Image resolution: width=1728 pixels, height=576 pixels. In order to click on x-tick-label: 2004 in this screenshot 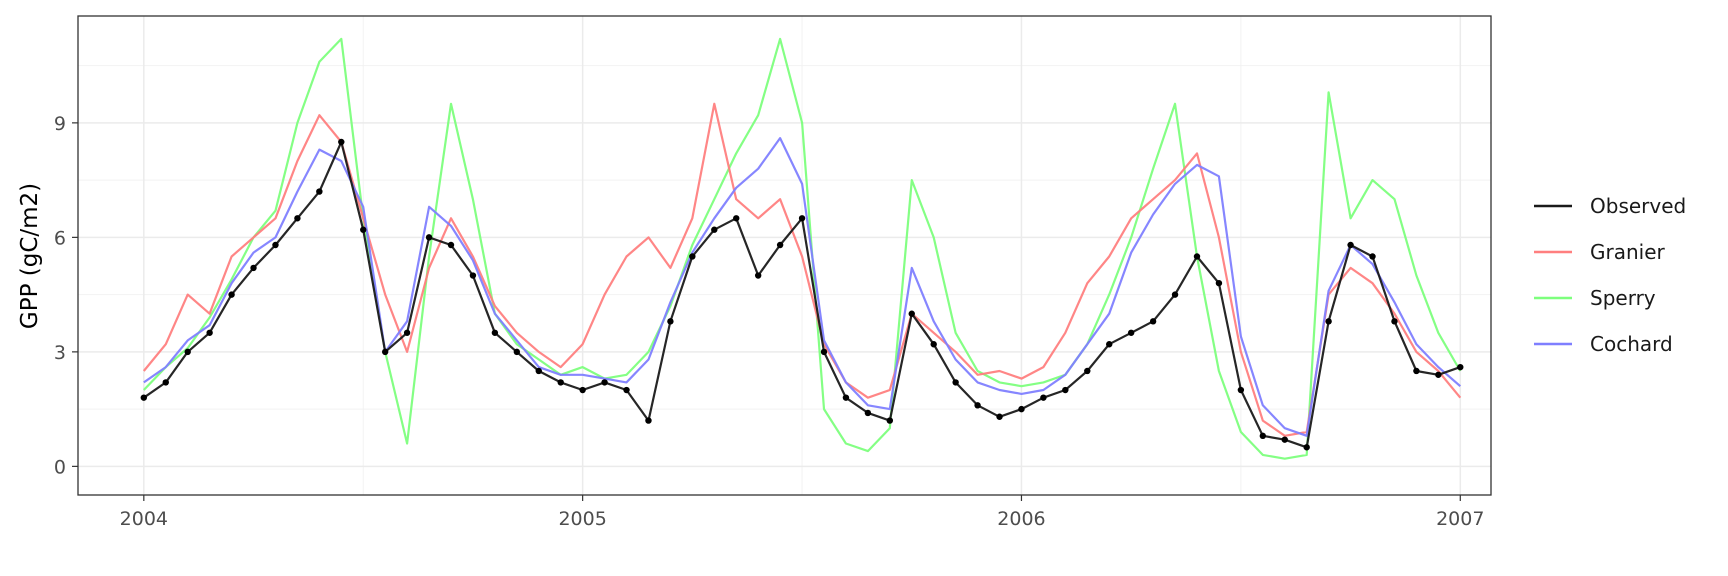, I will do `click(144, 519)`.